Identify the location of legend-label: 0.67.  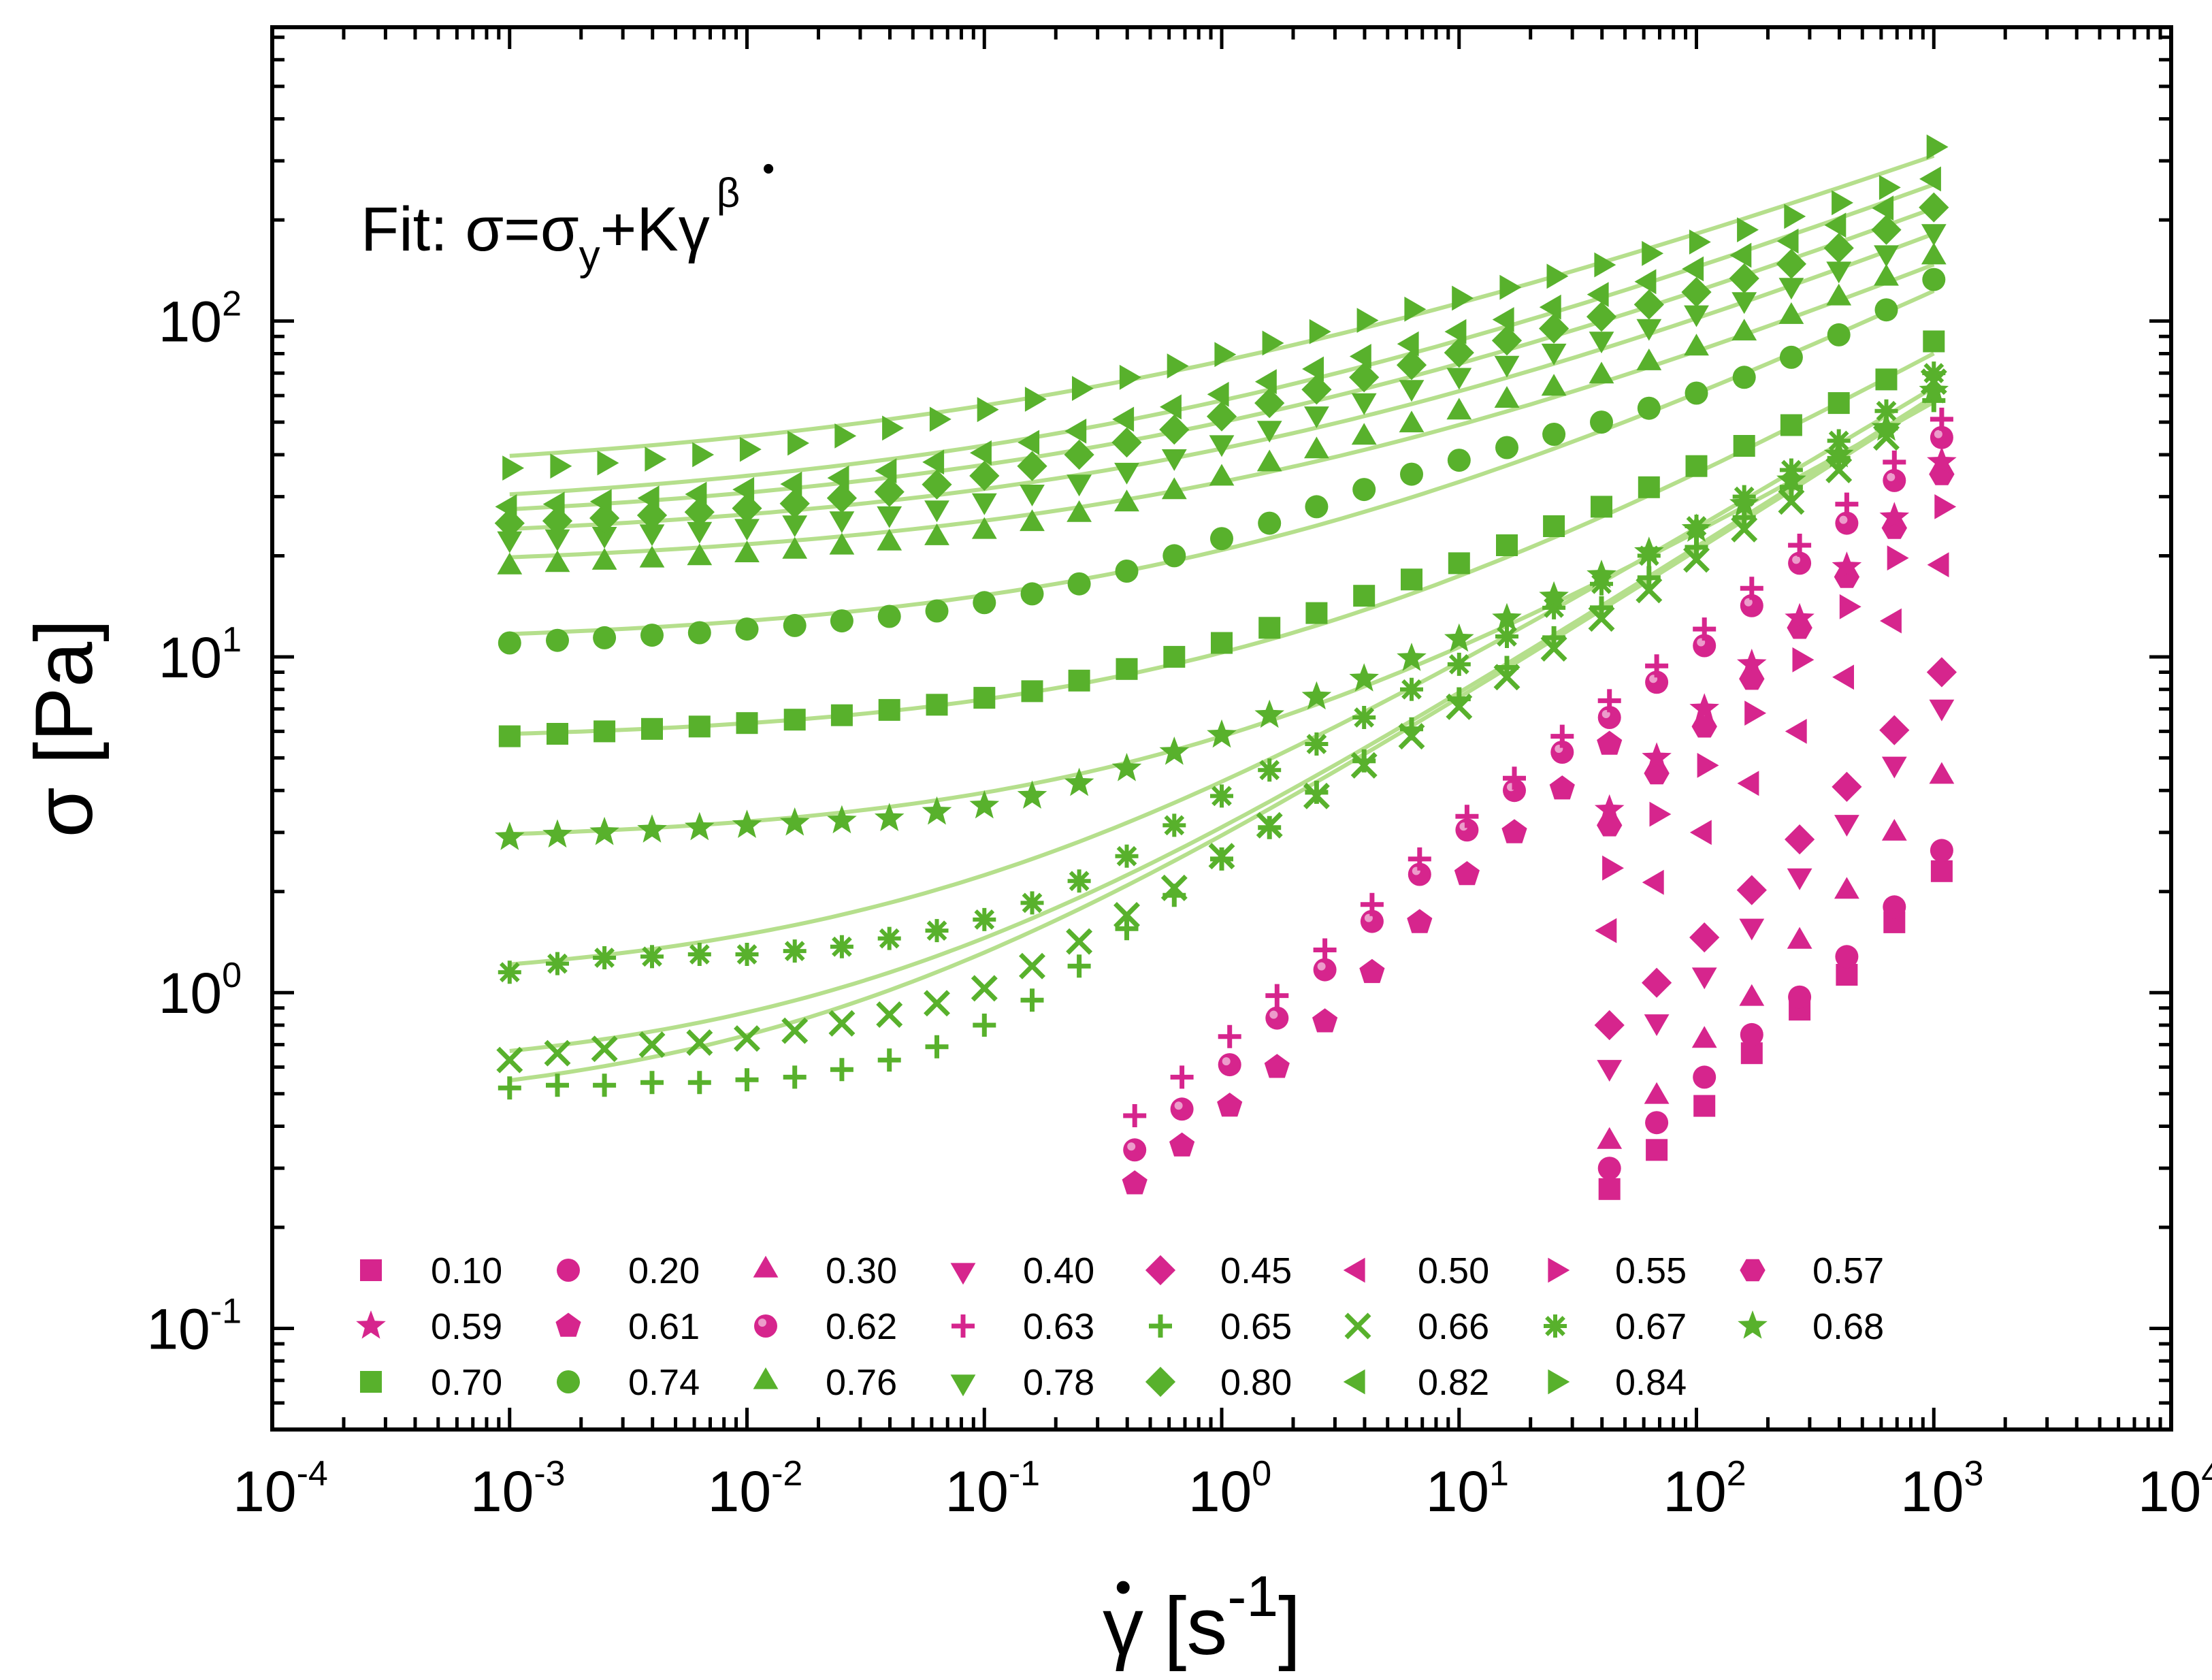
(1651, 1327).